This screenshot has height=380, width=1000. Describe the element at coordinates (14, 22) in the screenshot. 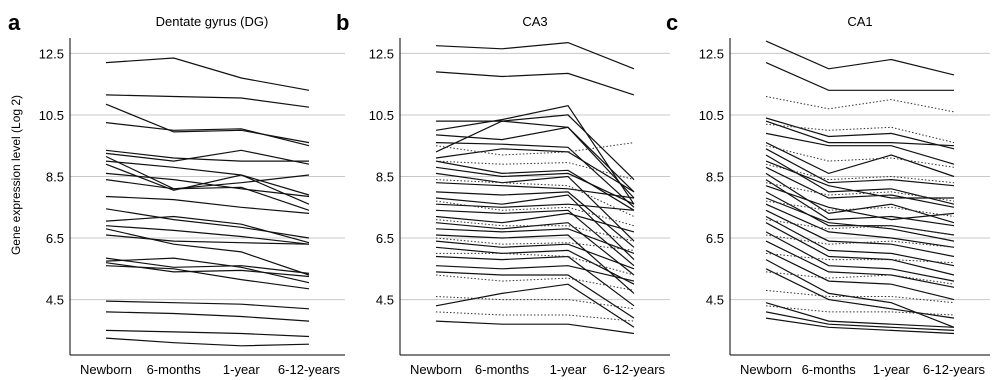

I see `panel-letter-a: a` at that location.